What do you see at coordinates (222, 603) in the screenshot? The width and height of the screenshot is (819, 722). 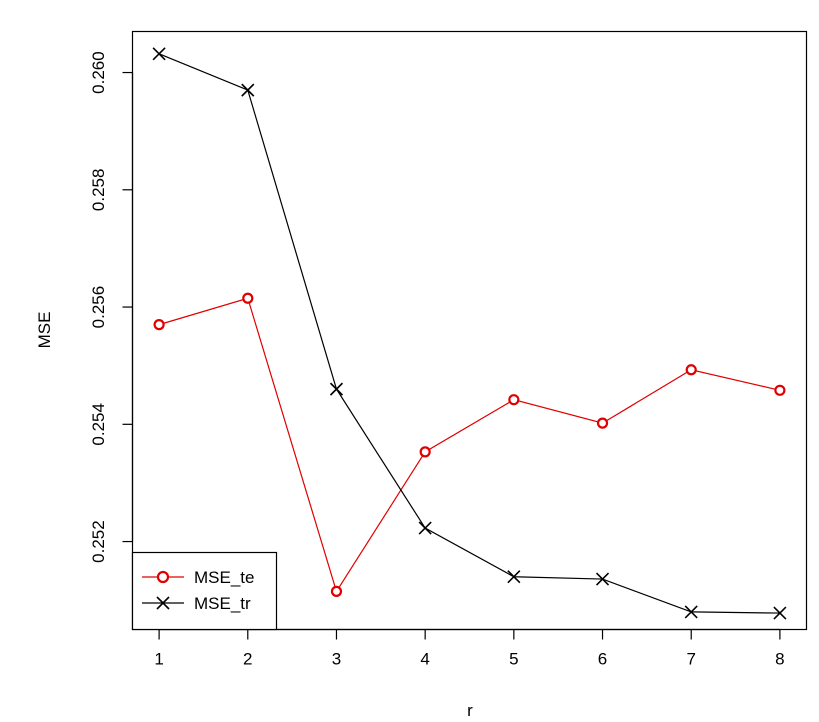 I see `legend-label-mse-tr: MSE_tr` at bounding box center [222, 603].